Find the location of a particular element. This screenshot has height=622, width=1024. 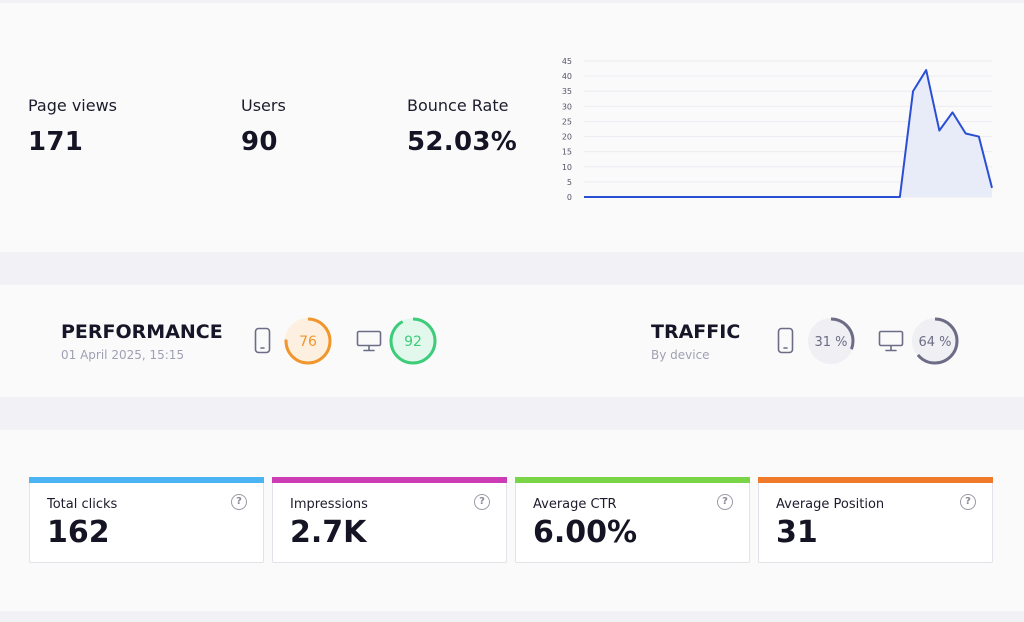

card-value: 2.7K is located at coordinates (328, 532).